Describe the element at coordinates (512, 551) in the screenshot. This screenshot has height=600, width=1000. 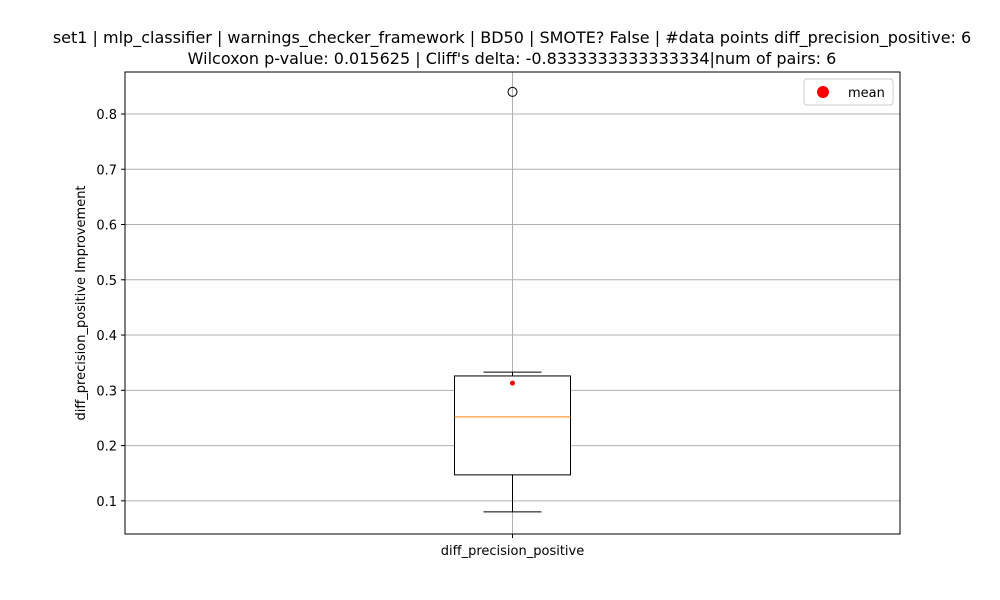
I see `x-tick-label: diff_precision_positive` at that location.